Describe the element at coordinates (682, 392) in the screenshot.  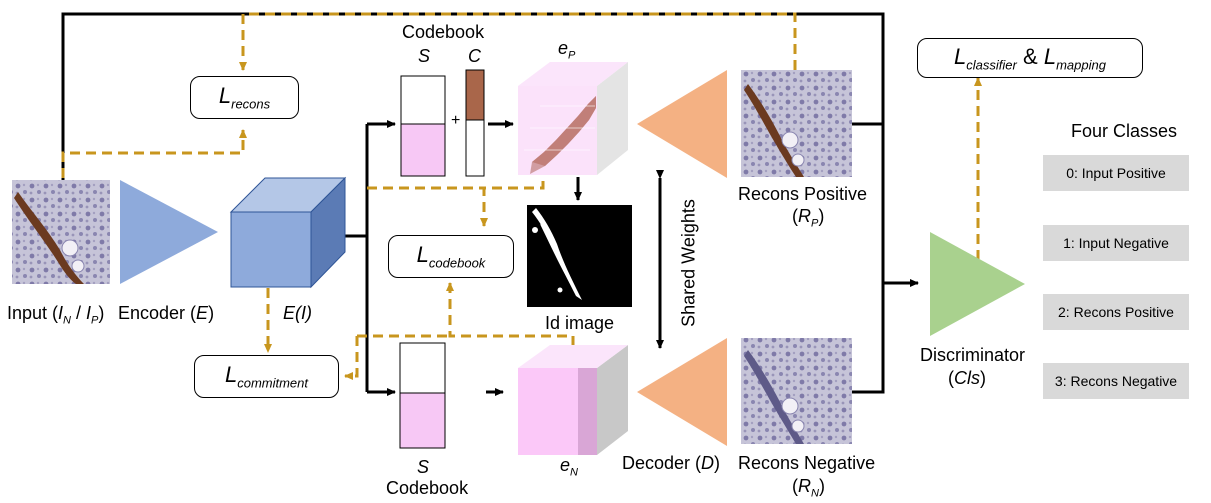
I see `decoder-triangle-bottom` at that location.